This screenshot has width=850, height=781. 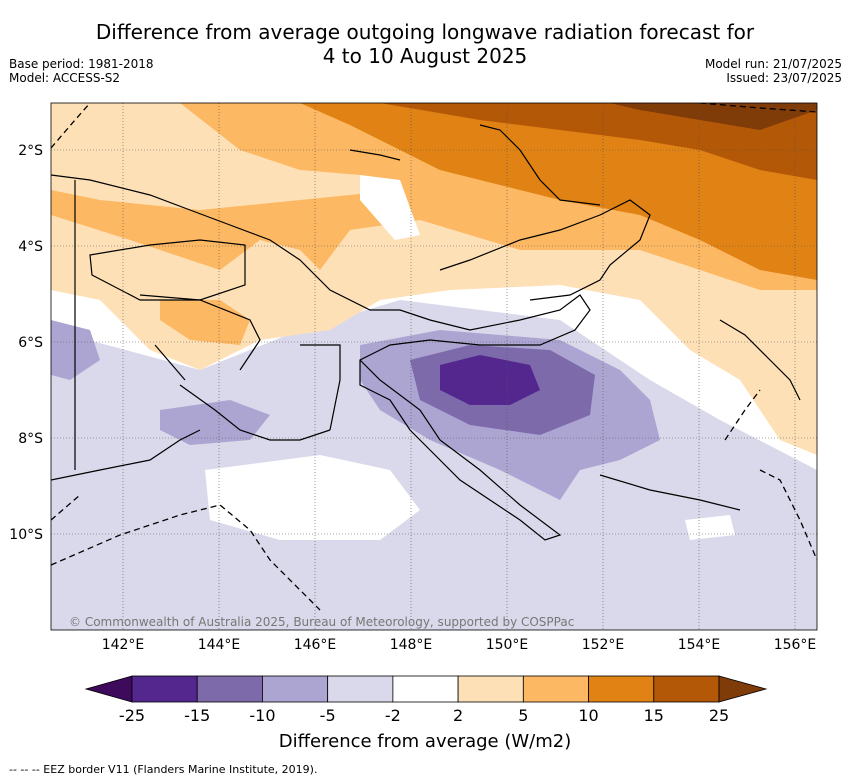 What do you see at coordinates (425, 56) in the screenshot?
I see `title-line-2: 4 to 10 August 2025` at bounding box center [425, 56].